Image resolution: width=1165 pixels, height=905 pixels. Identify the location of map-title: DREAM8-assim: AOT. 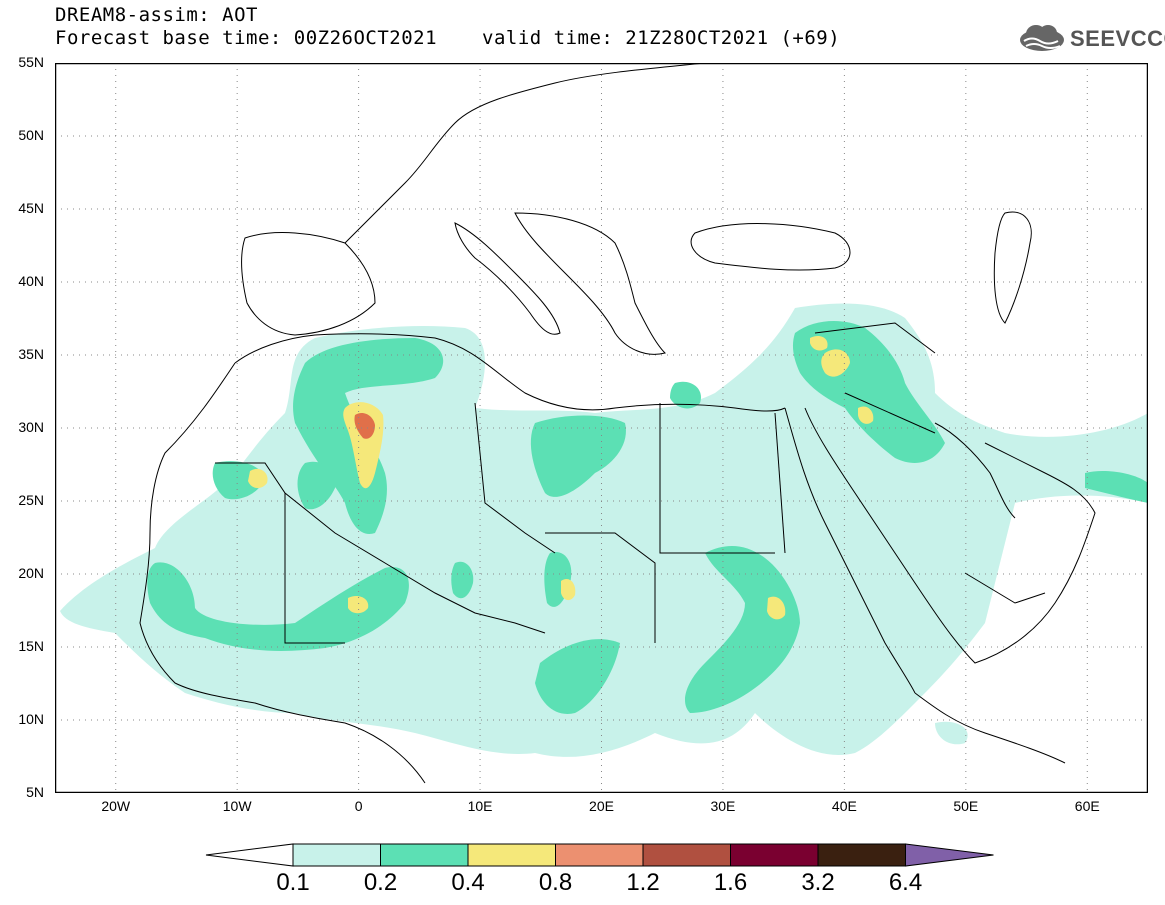
(156, 15).